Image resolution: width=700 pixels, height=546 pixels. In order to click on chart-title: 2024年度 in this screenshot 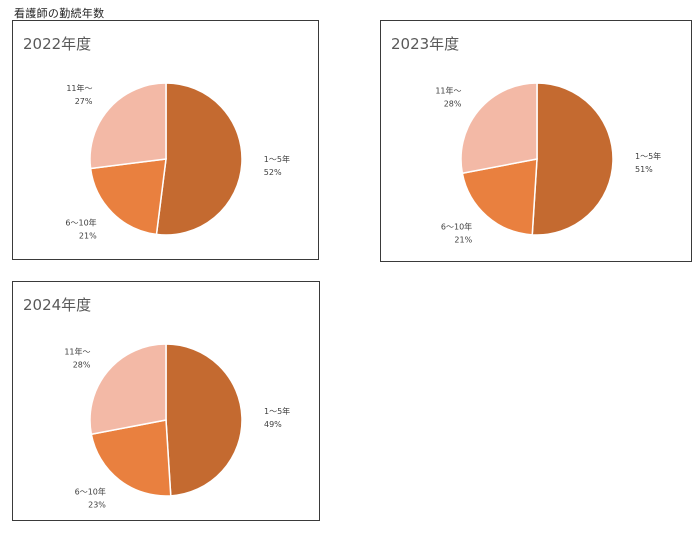, I will do `click(57, 305)`.